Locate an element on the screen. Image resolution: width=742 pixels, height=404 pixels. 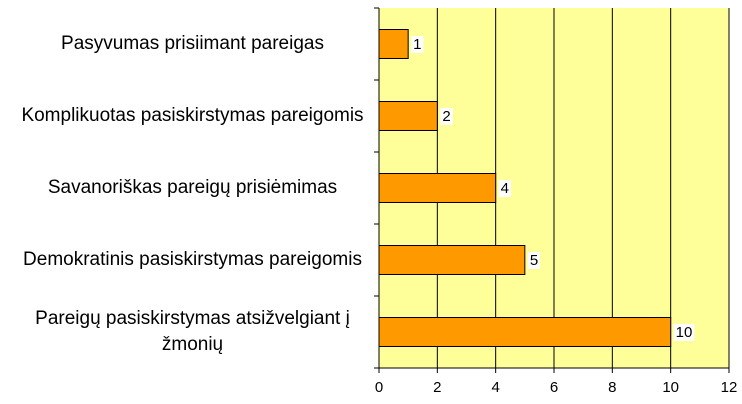
data-label: 1 is located at coordinates (417, 44).